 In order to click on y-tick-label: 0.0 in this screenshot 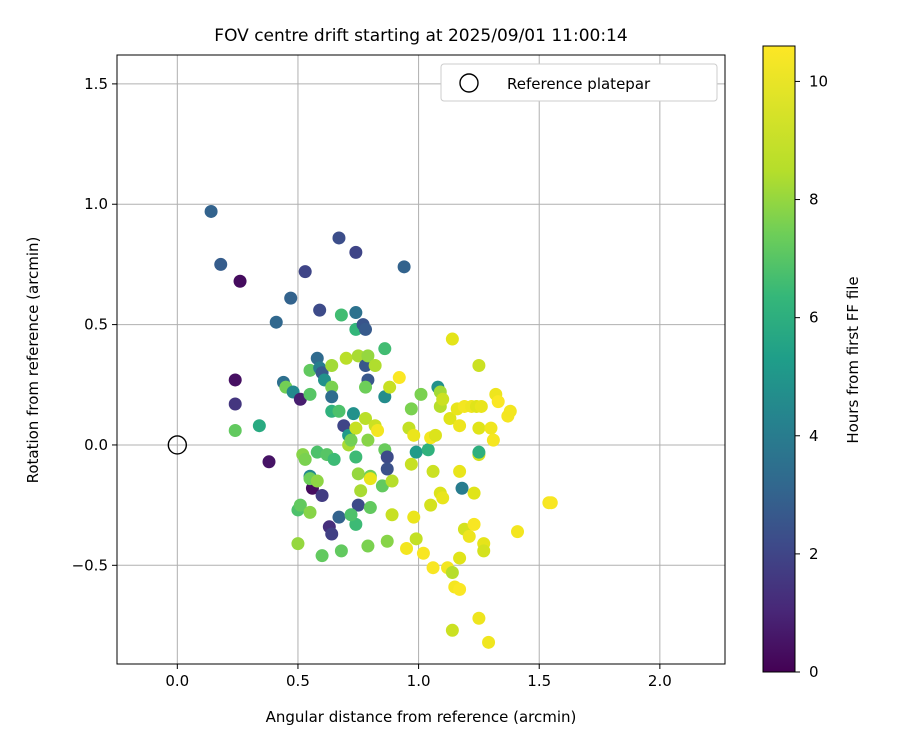, I will do `click(96, 445)`.